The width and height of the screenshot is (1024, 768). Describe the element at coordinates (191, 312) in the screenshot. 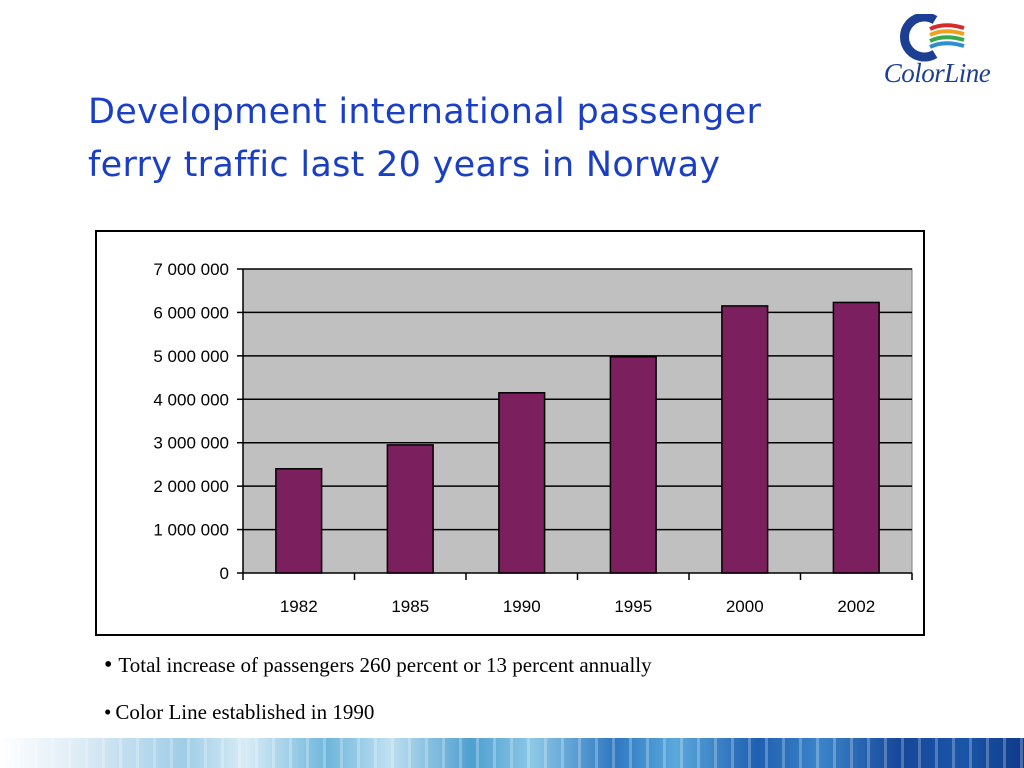

I see `y-tick-label: 6 000 000` at that location.